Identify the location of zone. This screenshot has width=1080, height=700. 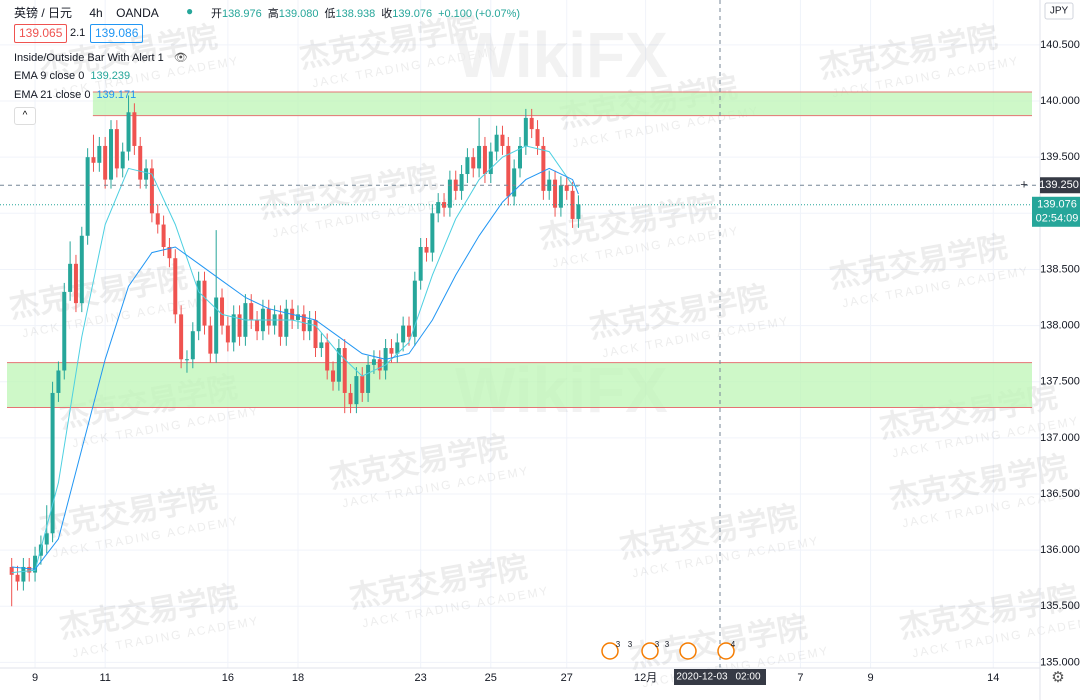
(562, 104).